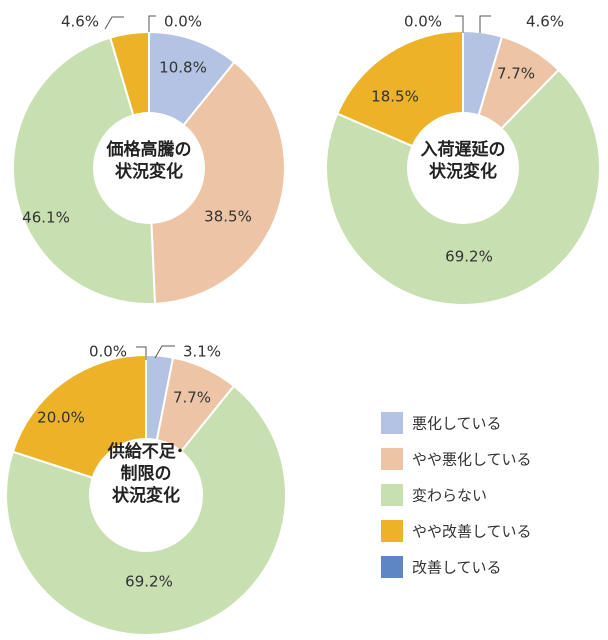  What do you see at coordinates (46, 218) in the screenshot?
I see `data-label: 46.1%` at bounding box center [46, 218].